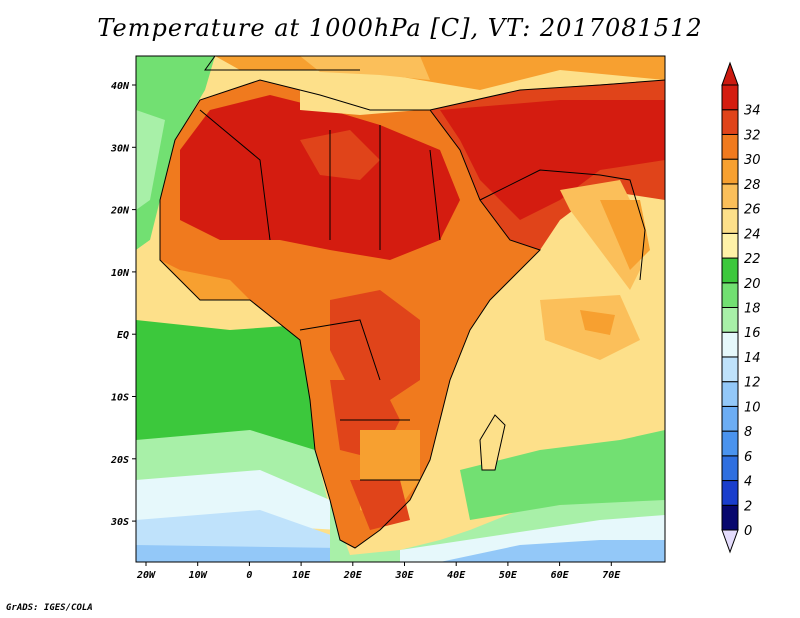 The image size is (800, 618). I want to click on longitude-axis: 20W 10W 0 10E 20E 30E 40E 50E 60E 70E, so click(378, 571).